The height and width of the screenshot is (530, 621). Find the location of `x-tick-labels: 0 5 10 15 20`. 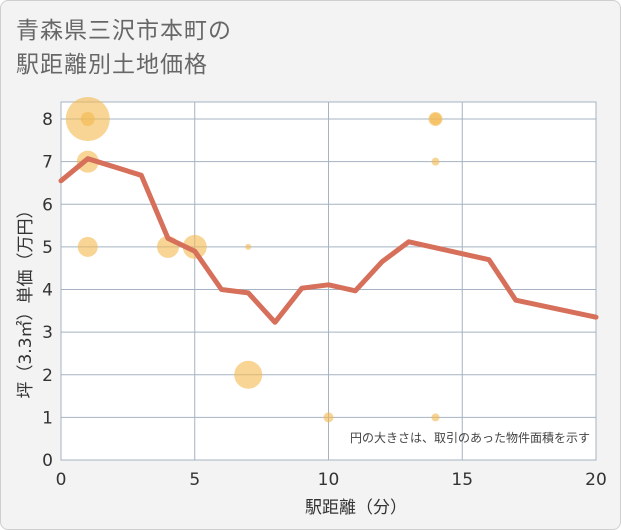

x-tick-labels: 0 5 10 15 20 is located at coordinates (331, 480).